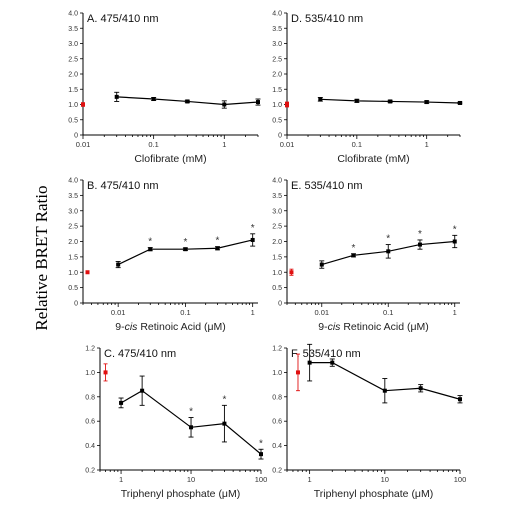 The height and width of the screenshot is (515, 511). Describe the element at coordinates (73, 59) in the screenshot. I see `panel-a-y-tick-label: 2.5` at that location.